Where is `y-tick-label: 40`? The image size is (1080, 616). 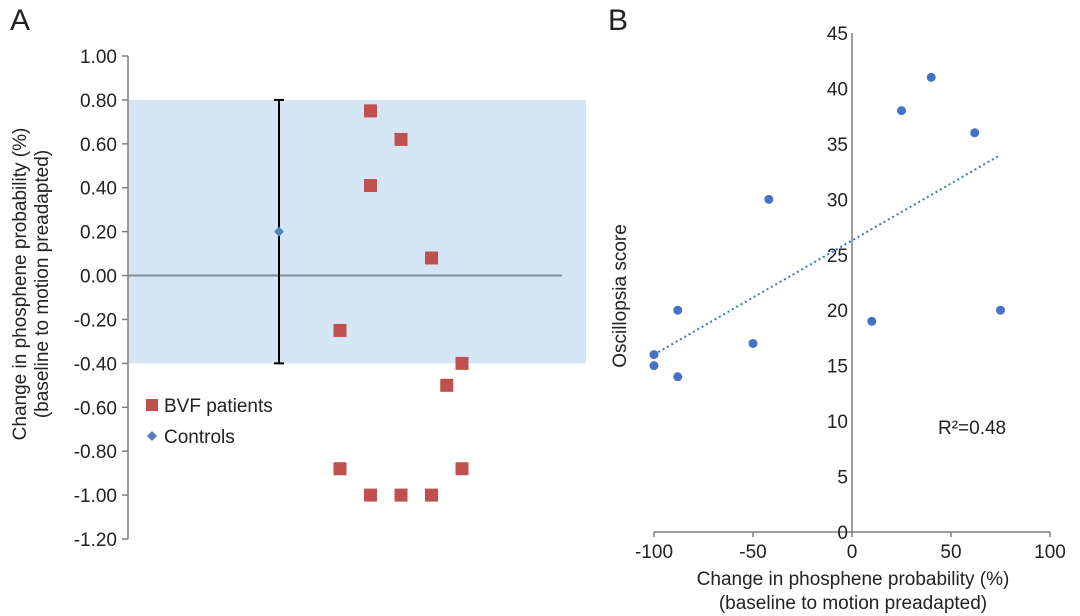 y-tick-label: 40 is located at coordinates (837, 89).